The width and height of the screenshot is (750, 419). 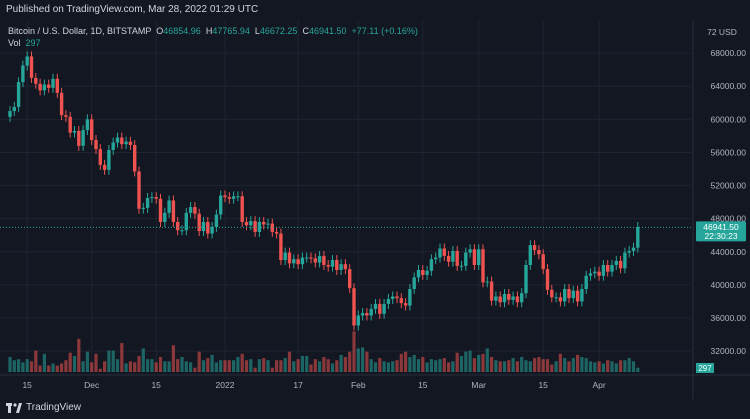 I want to click on y-tick-label: 56000.00, so click(x=729, y=152).